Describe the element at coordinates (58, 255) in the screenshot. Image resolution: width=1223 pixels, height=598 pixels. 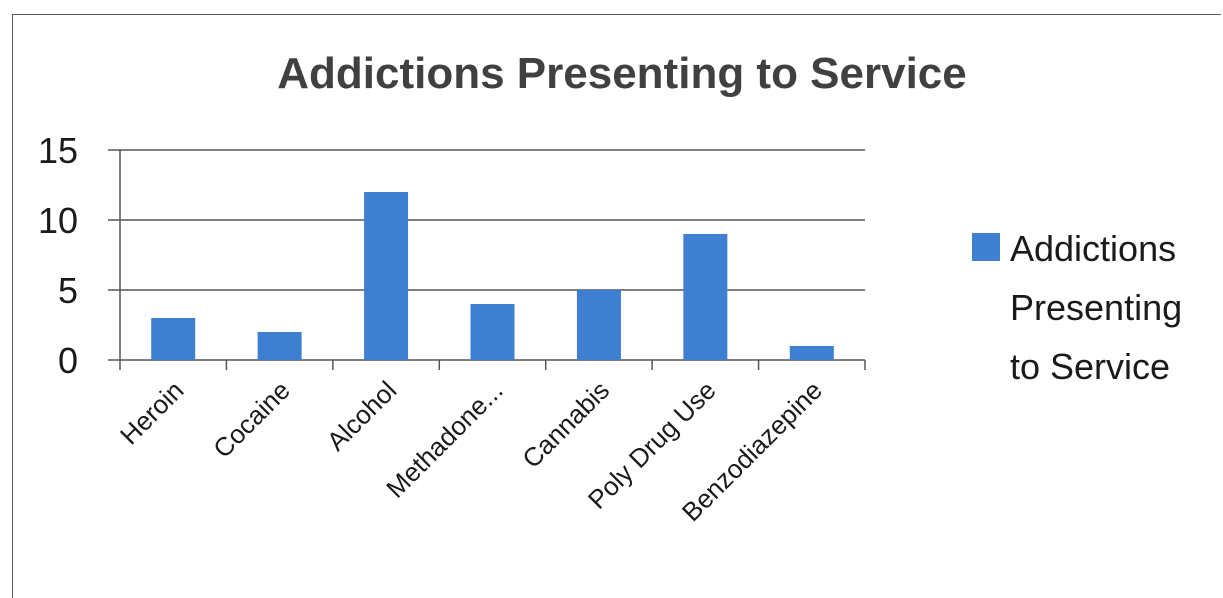
I see `y-tick-labels: 0 5 10 15` at that location.